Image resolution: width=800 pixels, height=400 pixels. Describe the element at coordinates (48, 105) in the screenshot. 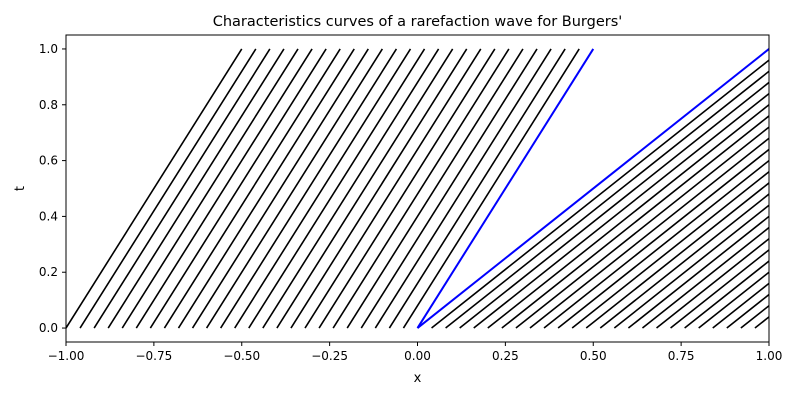

I see `y-tick-label: 0.8` at that location.